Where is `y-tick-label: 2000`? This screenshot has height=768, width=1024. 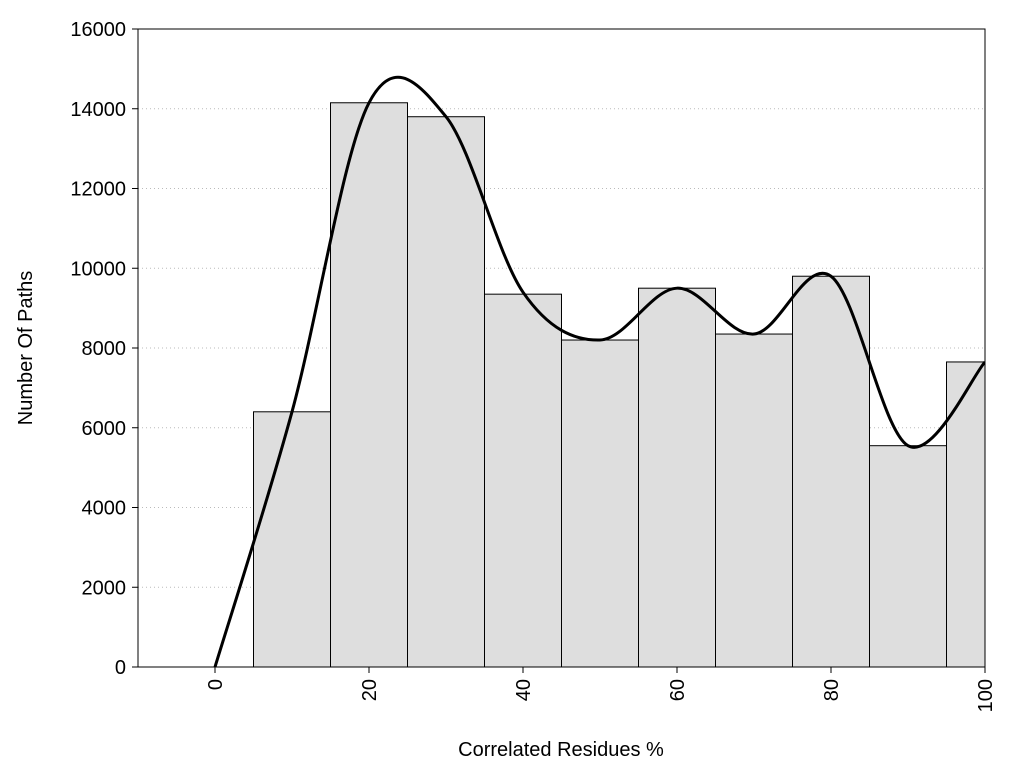 y-tick-label: 2000 is located at coordinates (104, 588).